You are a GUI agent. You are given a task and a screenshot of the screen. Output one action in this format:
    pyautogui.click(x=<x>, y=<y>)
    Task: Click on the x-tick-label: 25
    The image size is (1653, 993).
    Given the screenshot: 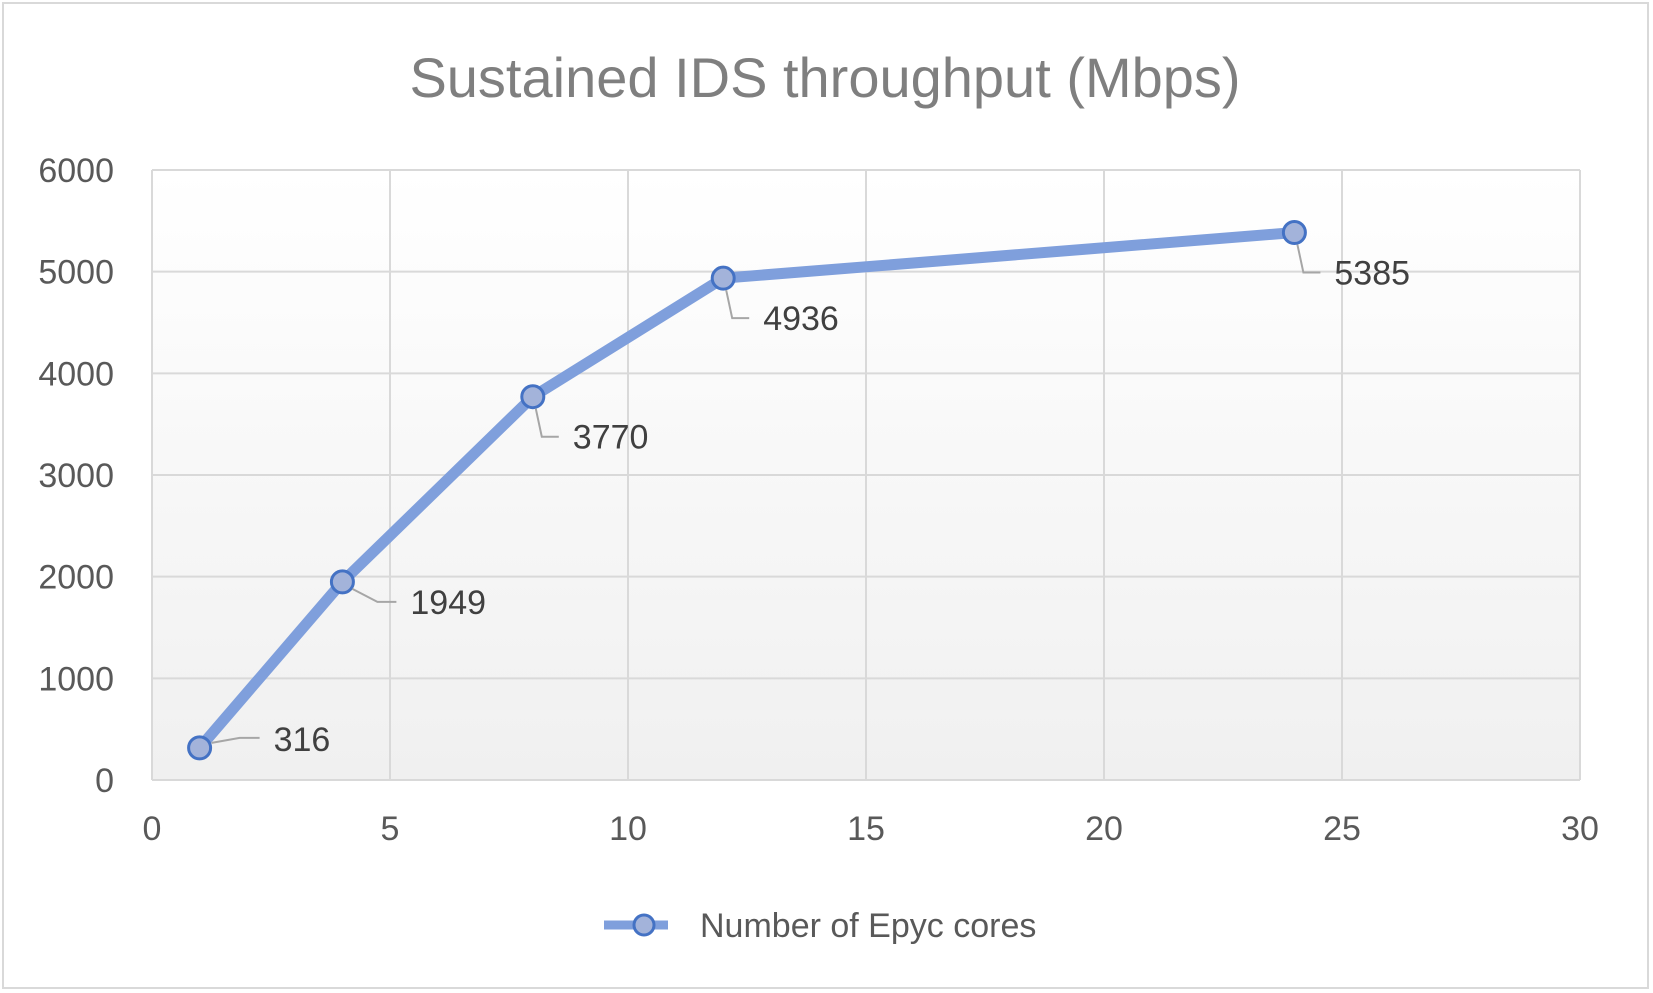 What is the action you would take?
    pyautogui.click(x=1342, y=829)
    